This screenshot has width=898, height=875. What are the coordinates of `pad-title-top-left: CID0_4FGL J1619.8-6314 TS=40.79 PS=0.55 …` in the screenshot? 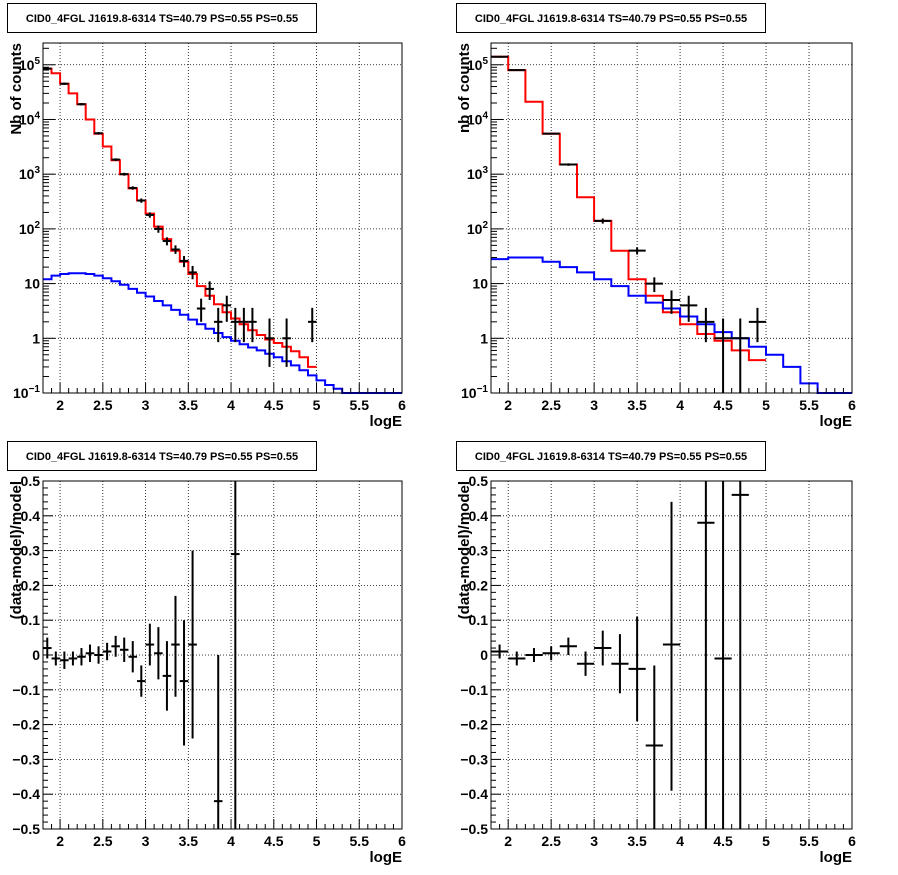 It's located at (162, 18).